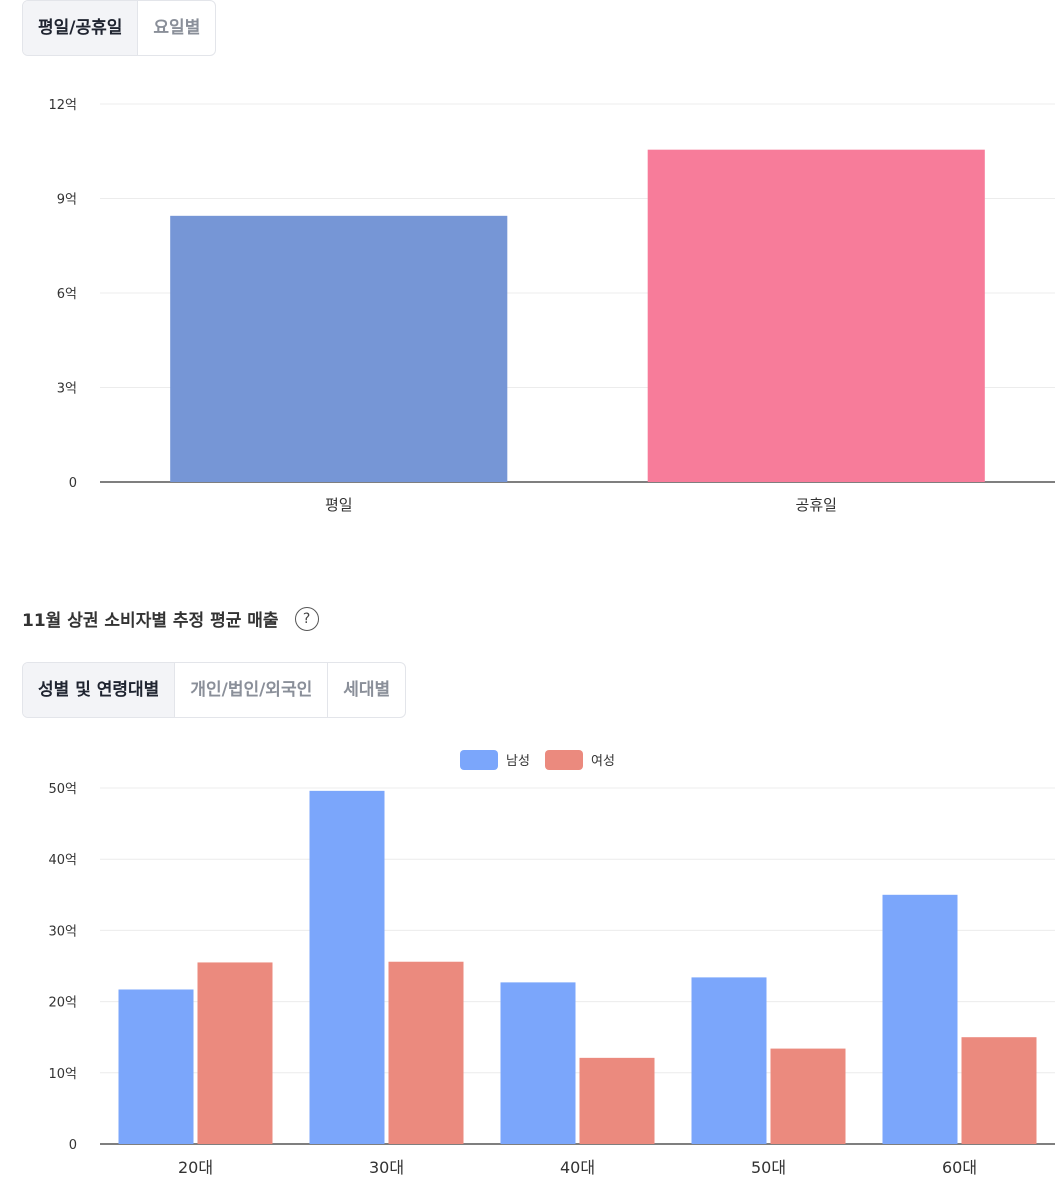  What do you see at coordinates (62, 789) in the screenshot?
I see `y-tick-label: 50억` at bounding box center [62, 789].